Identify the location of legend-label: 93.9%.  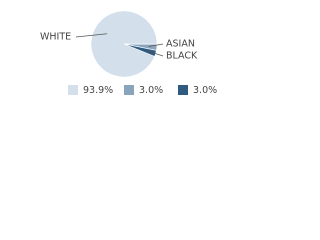
(98, 90).